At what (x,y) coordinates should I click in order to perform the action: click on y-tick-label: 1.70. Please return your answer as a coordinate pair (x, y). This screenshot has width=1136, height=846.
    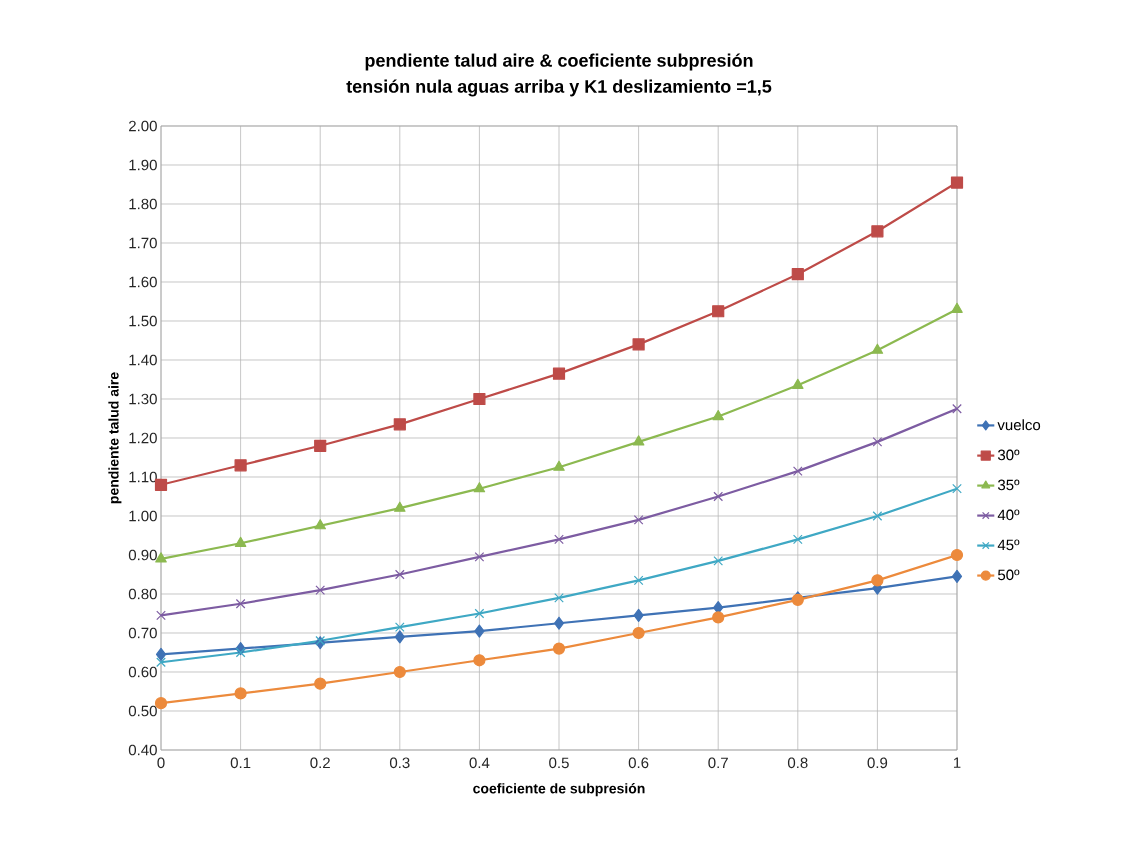
    Looking at the image, I should click on (143, 243).